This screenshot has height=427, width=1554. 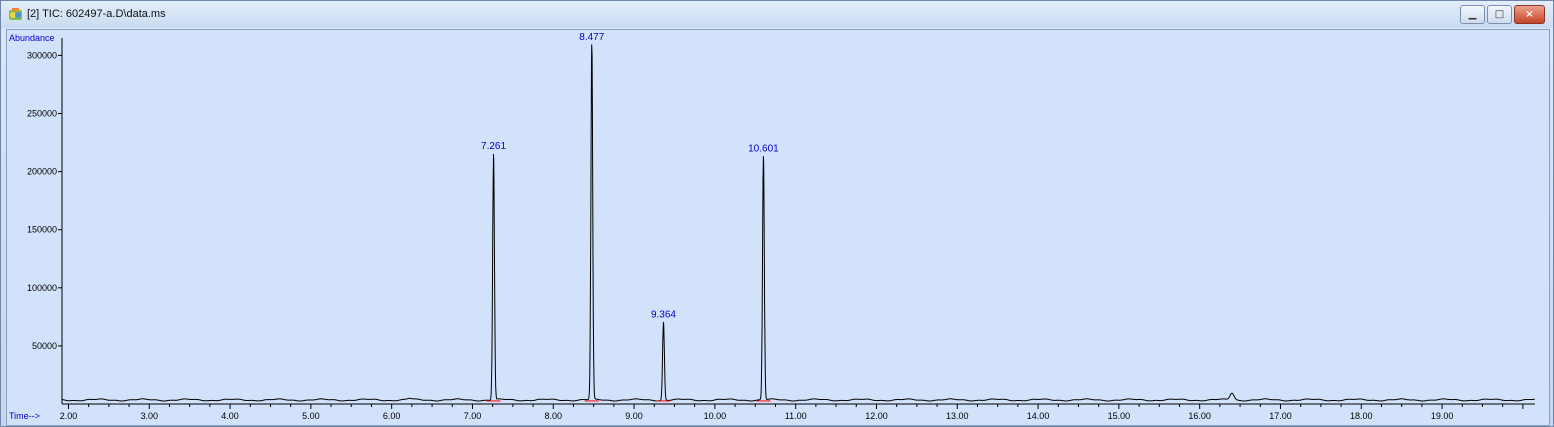 What do you see at coordinates (392, 416) in the screenshot?
I see `x-tick-label: 6.00` at bounding box center [392, 416].